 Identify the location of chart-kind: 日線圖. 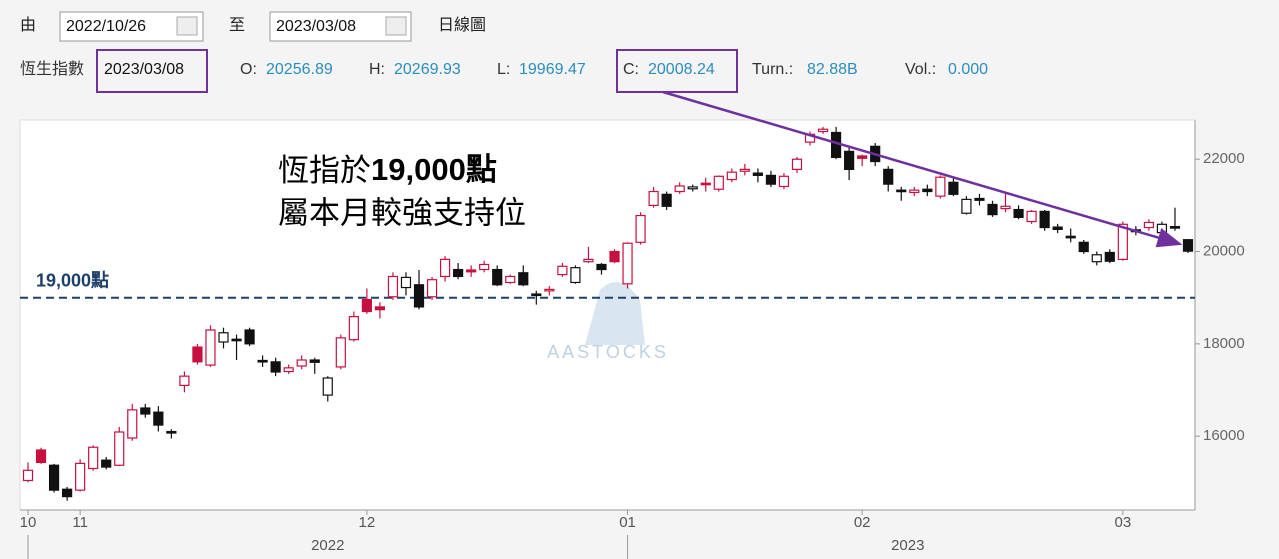
(462, 25).